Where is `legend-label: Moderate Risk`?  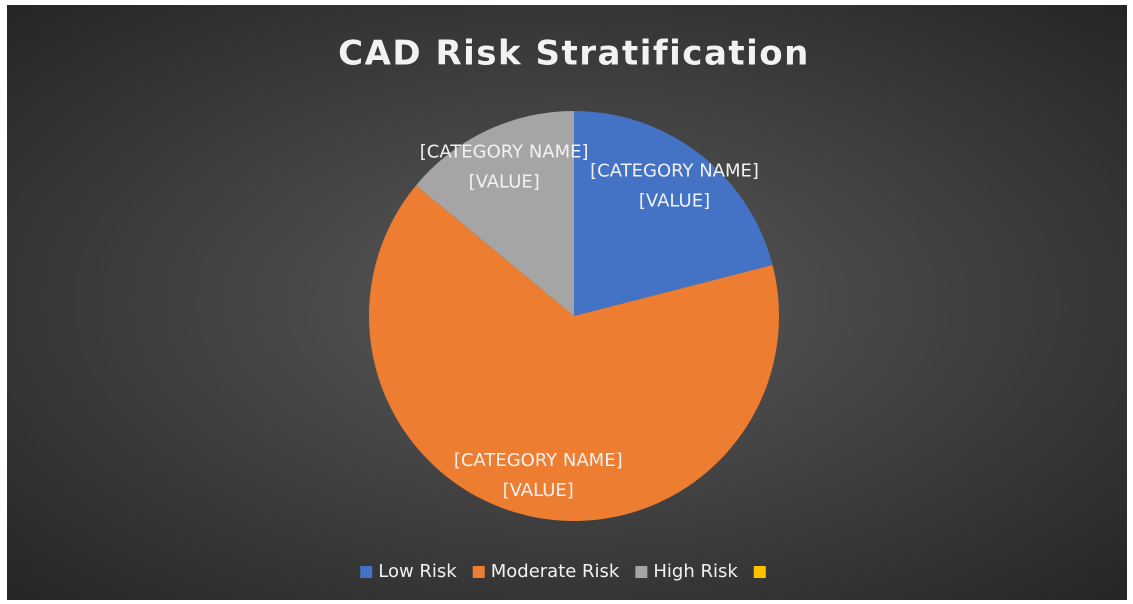 legend-label: Moderate Risk is located at coordinates (555, 571).